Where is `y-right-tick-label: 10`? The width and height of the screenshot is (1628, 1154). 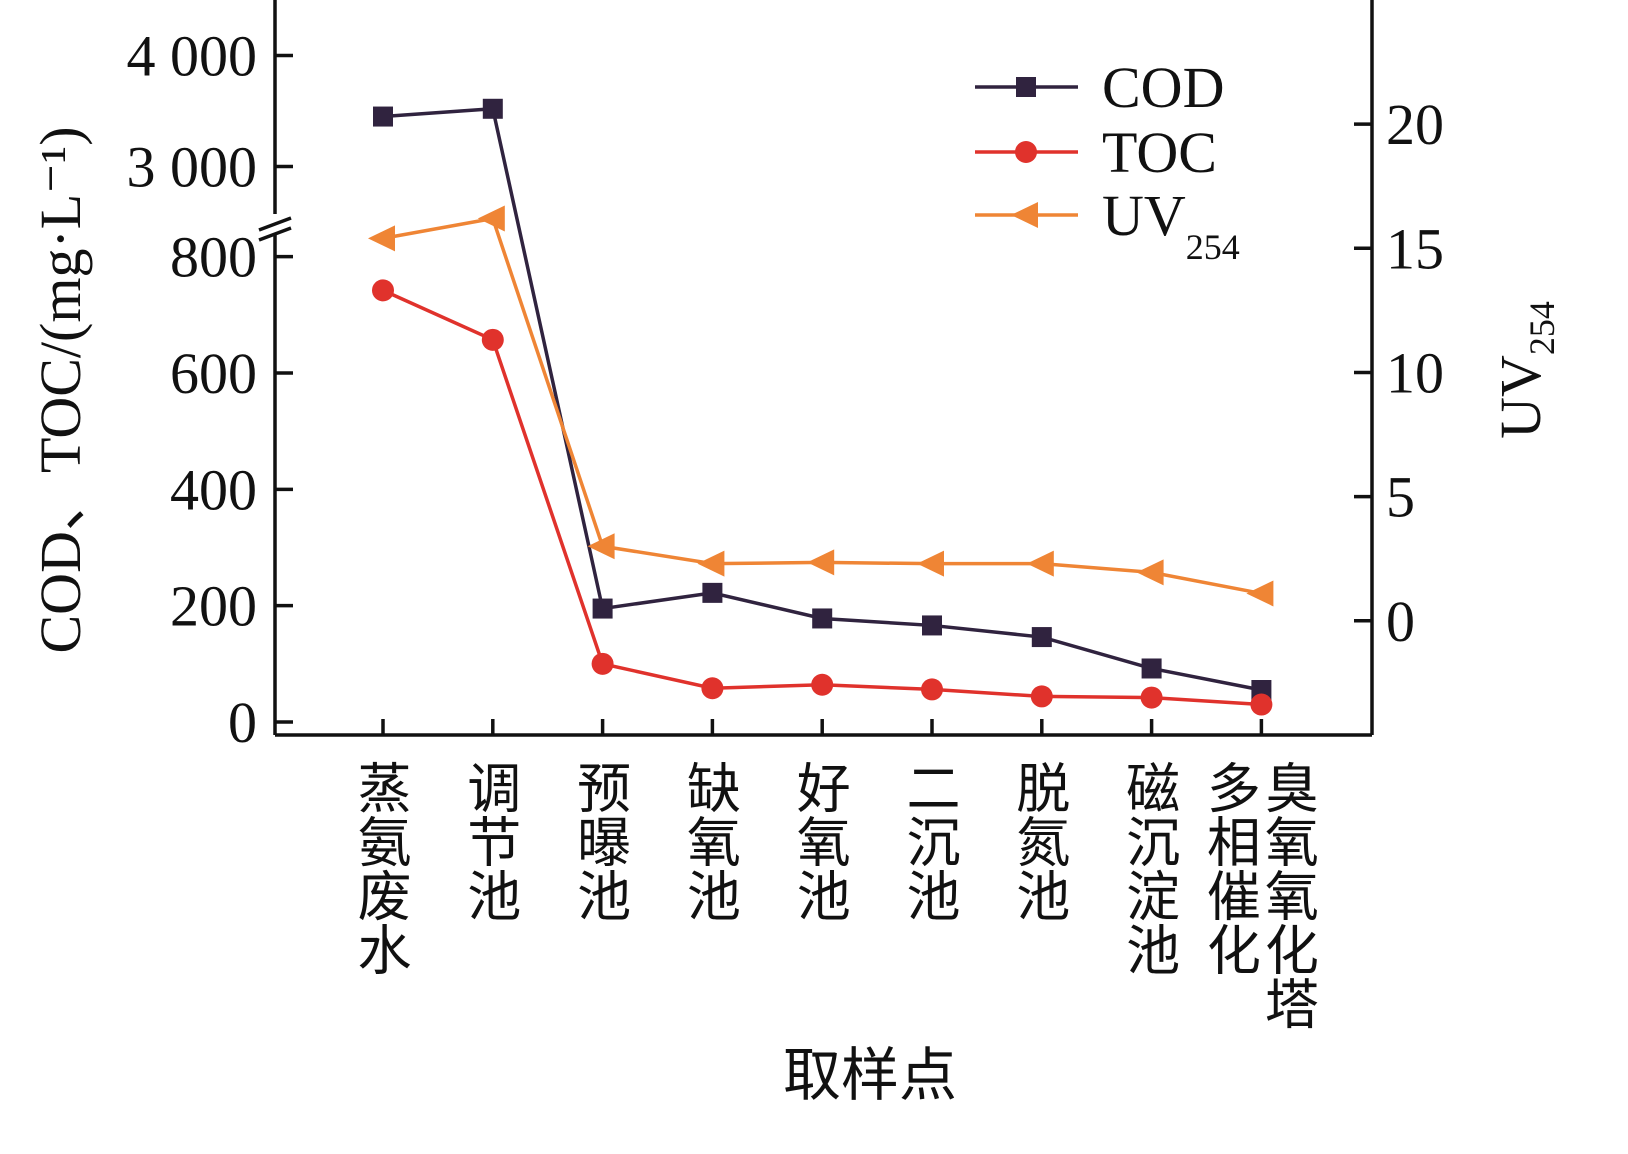 y-right-tick-label: 10 is located at coordinates (1415, 372).